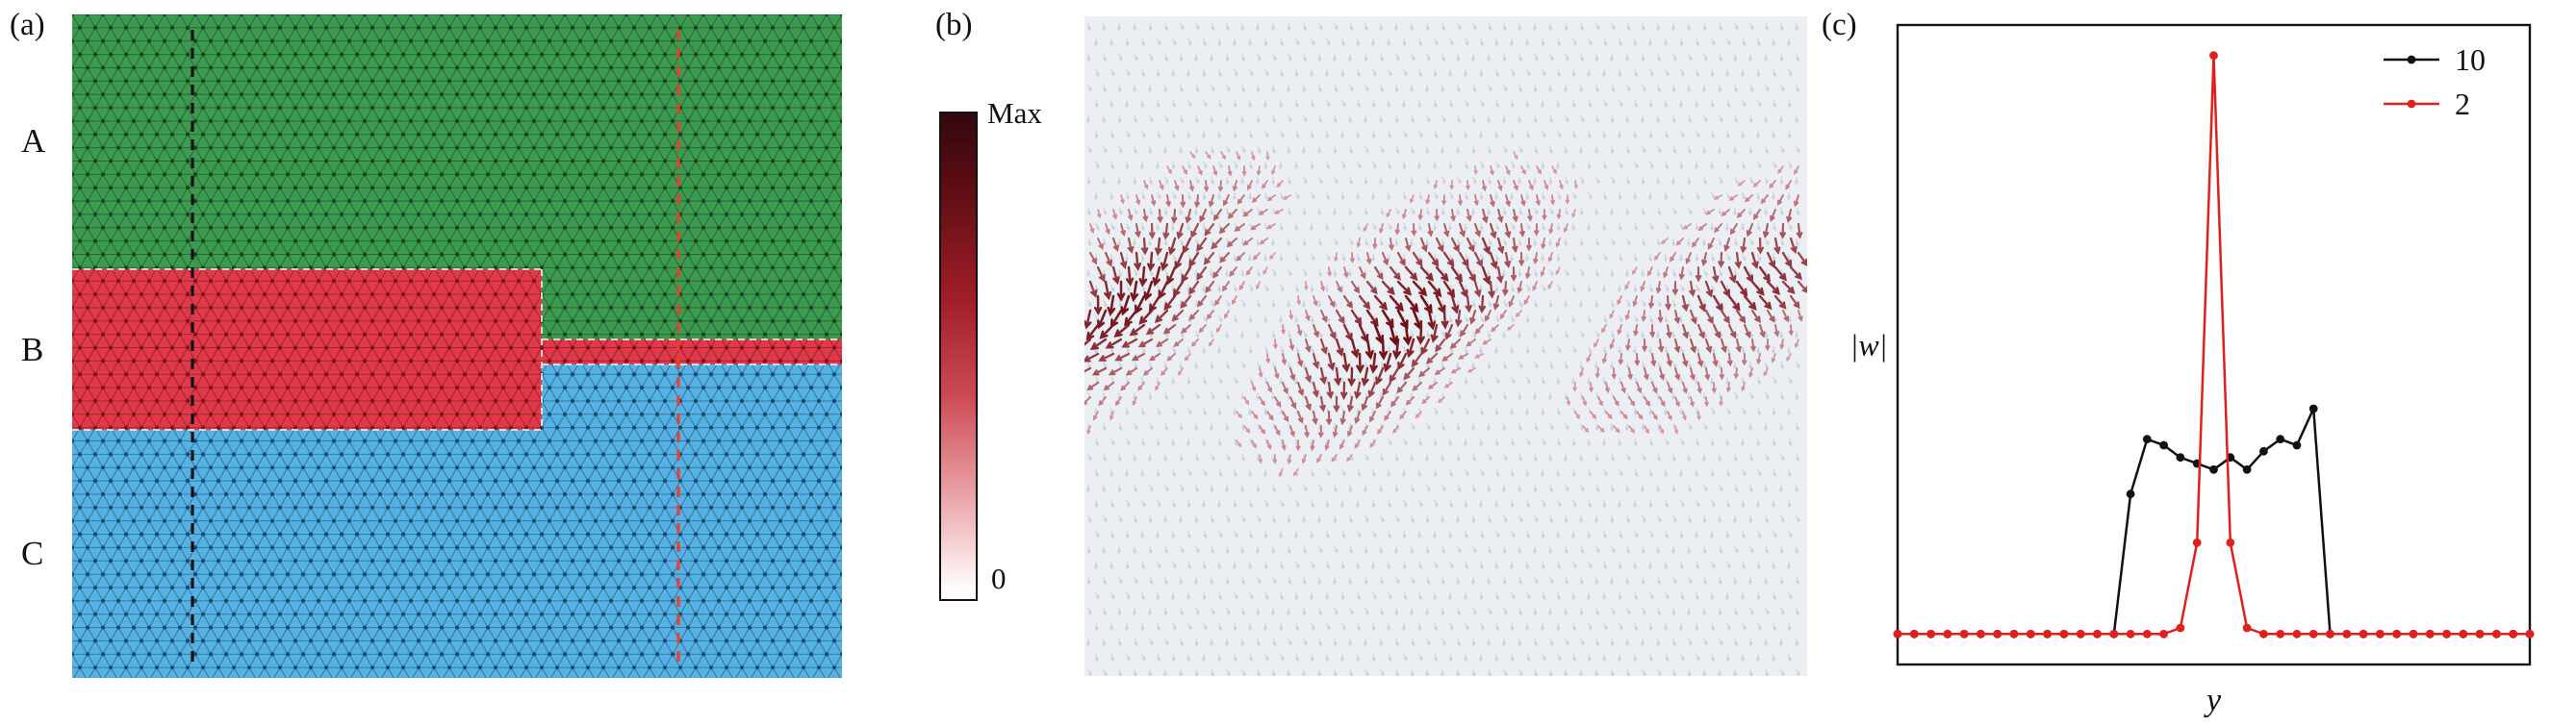  Describe the element at coordinates (2462, 104) in the screenshot. I see `svg-text: 2` at that location.